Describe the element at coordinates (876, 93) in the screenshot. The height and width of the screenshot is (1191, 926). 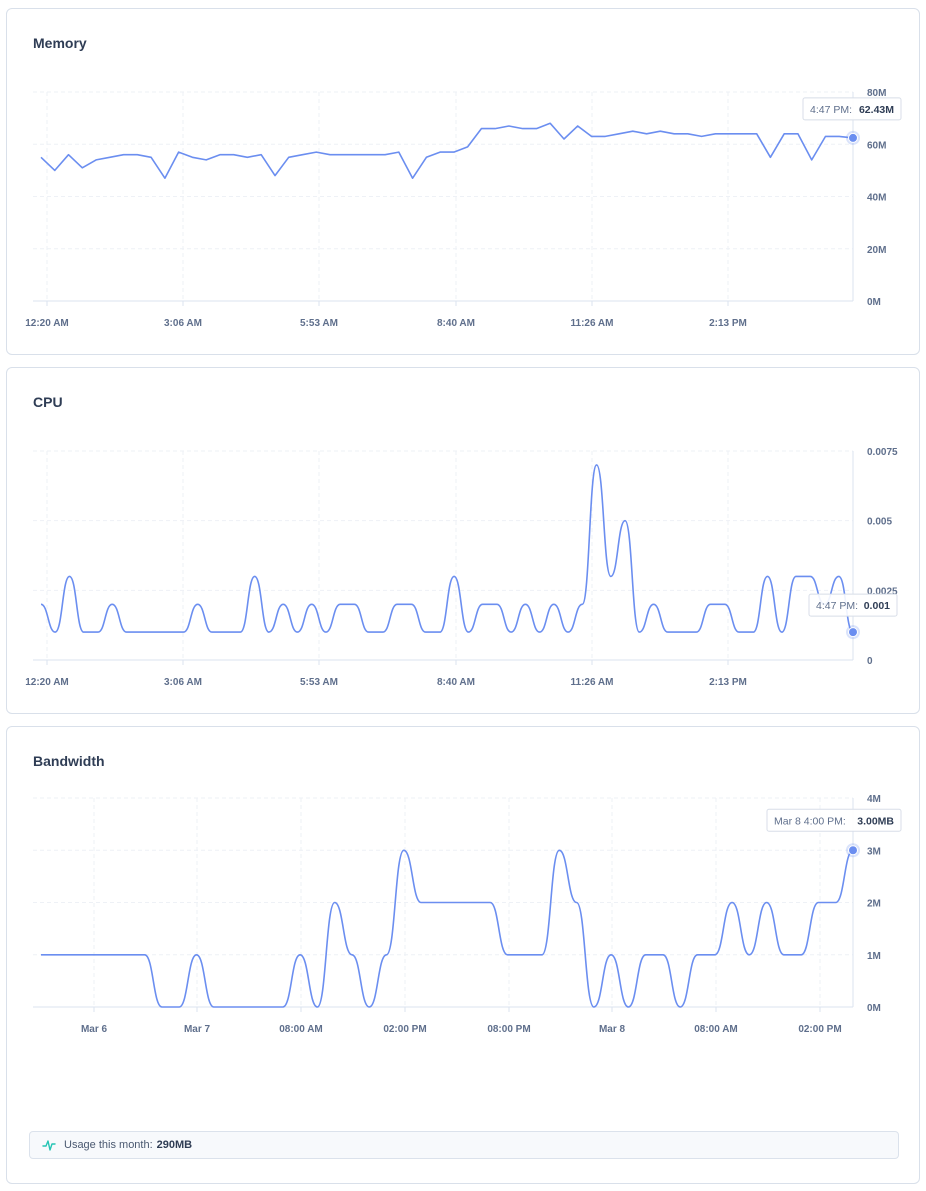
I see `y-tick-label: 80M` at that location.